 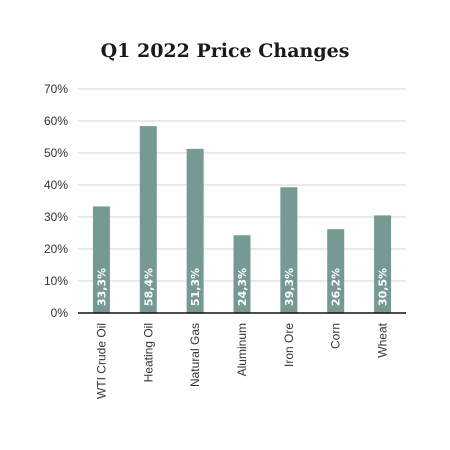 What do you see at coordinates (225, 51) in the screenshot?
I see `chart-title: Q1 2022 Price Changes` at bounding box center [225, 51].